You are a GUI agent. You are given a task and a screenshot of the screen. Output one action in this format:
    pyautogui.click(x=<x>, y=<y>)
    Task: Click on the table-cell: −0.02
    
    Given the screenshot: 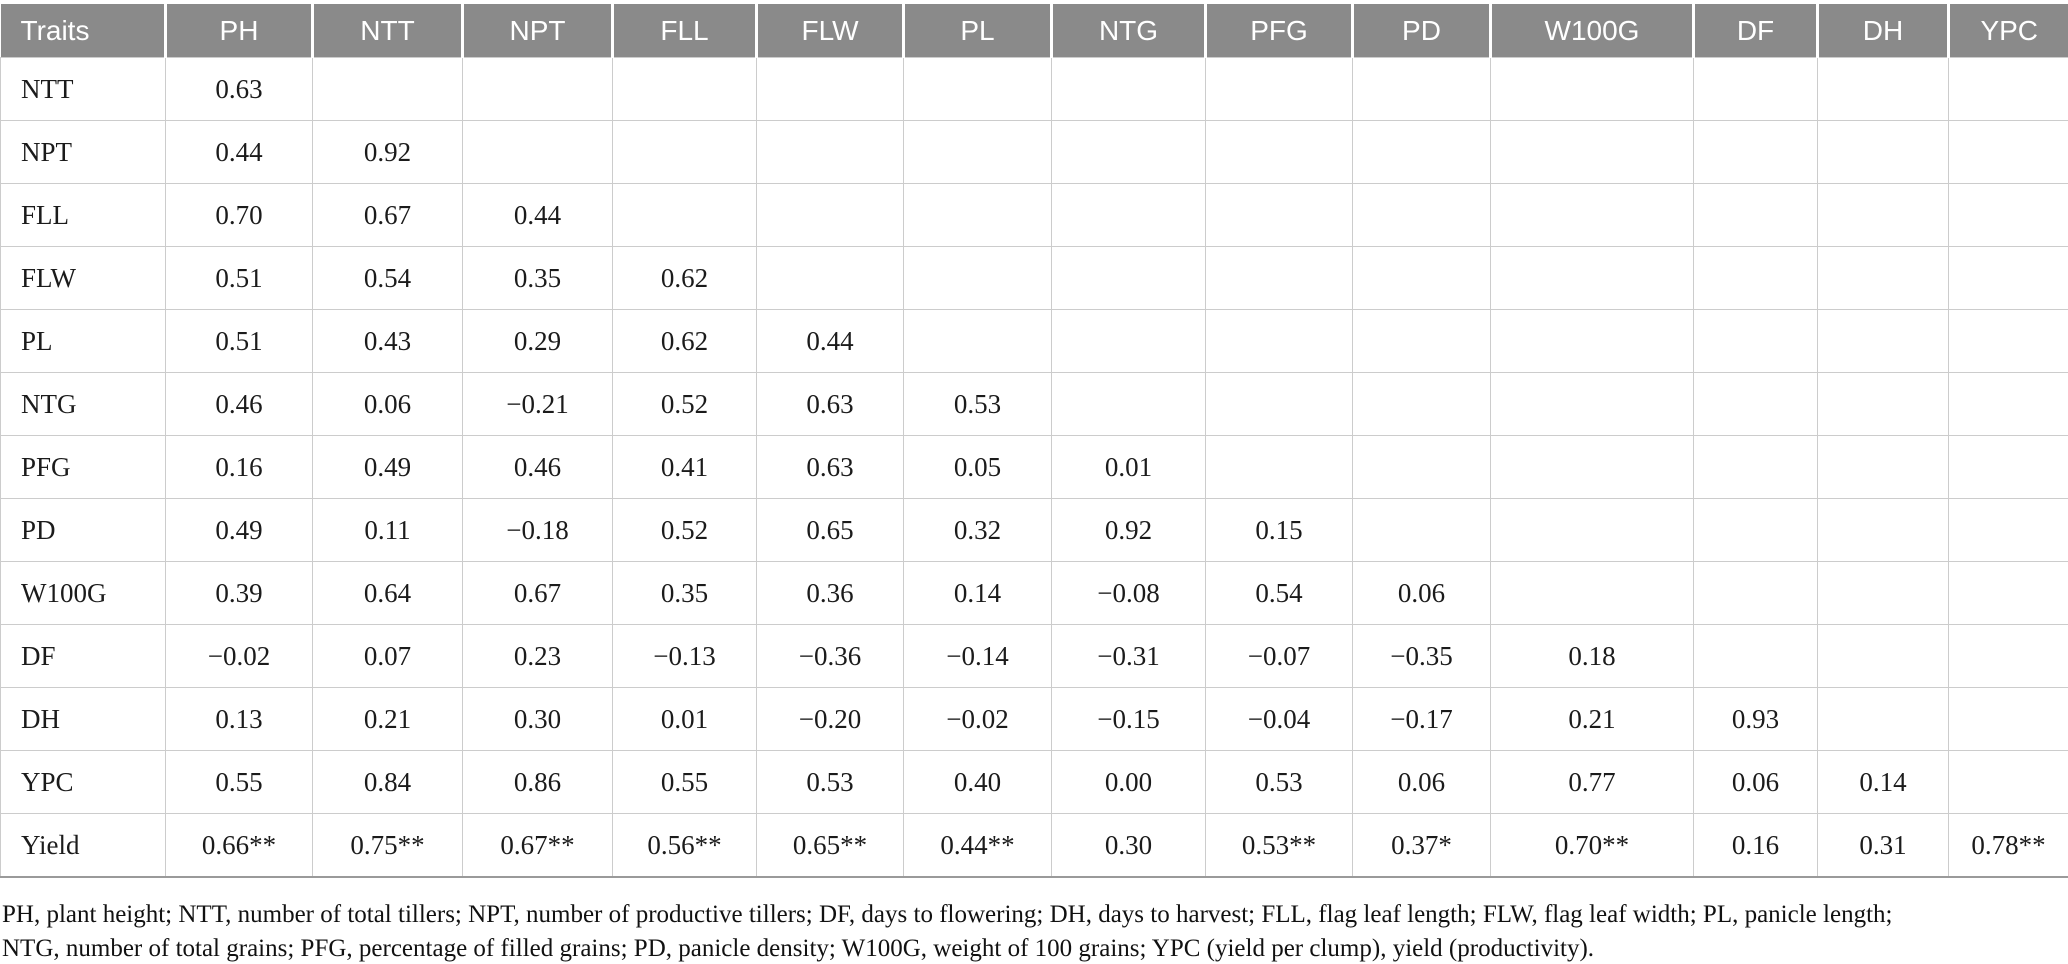 What is the action you would take?
    pyautogui.click(x=239, y=656)
    